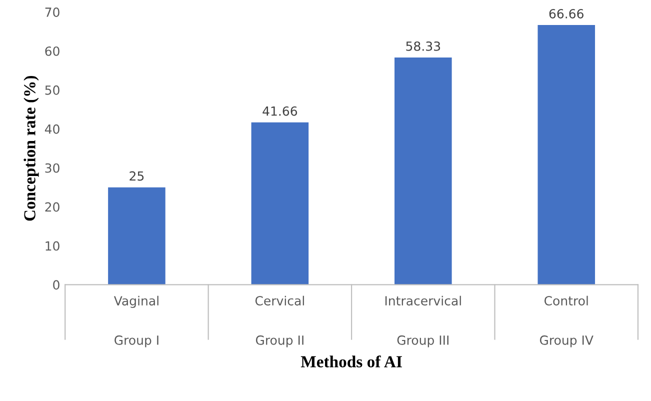 This screenshot has width=651, height=401. I want to click on data-label: 25, so click(137, 176).